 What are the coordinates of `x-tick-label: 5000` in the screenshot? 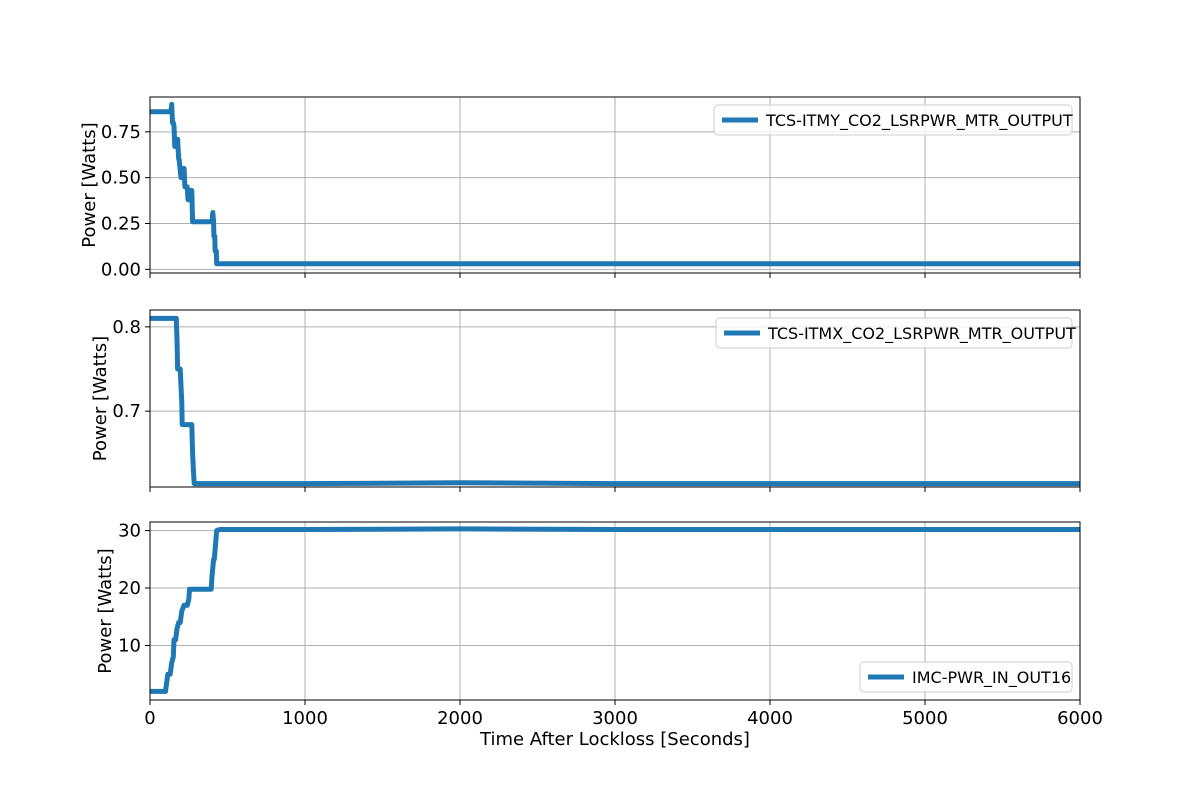 It's located at (925, 718).